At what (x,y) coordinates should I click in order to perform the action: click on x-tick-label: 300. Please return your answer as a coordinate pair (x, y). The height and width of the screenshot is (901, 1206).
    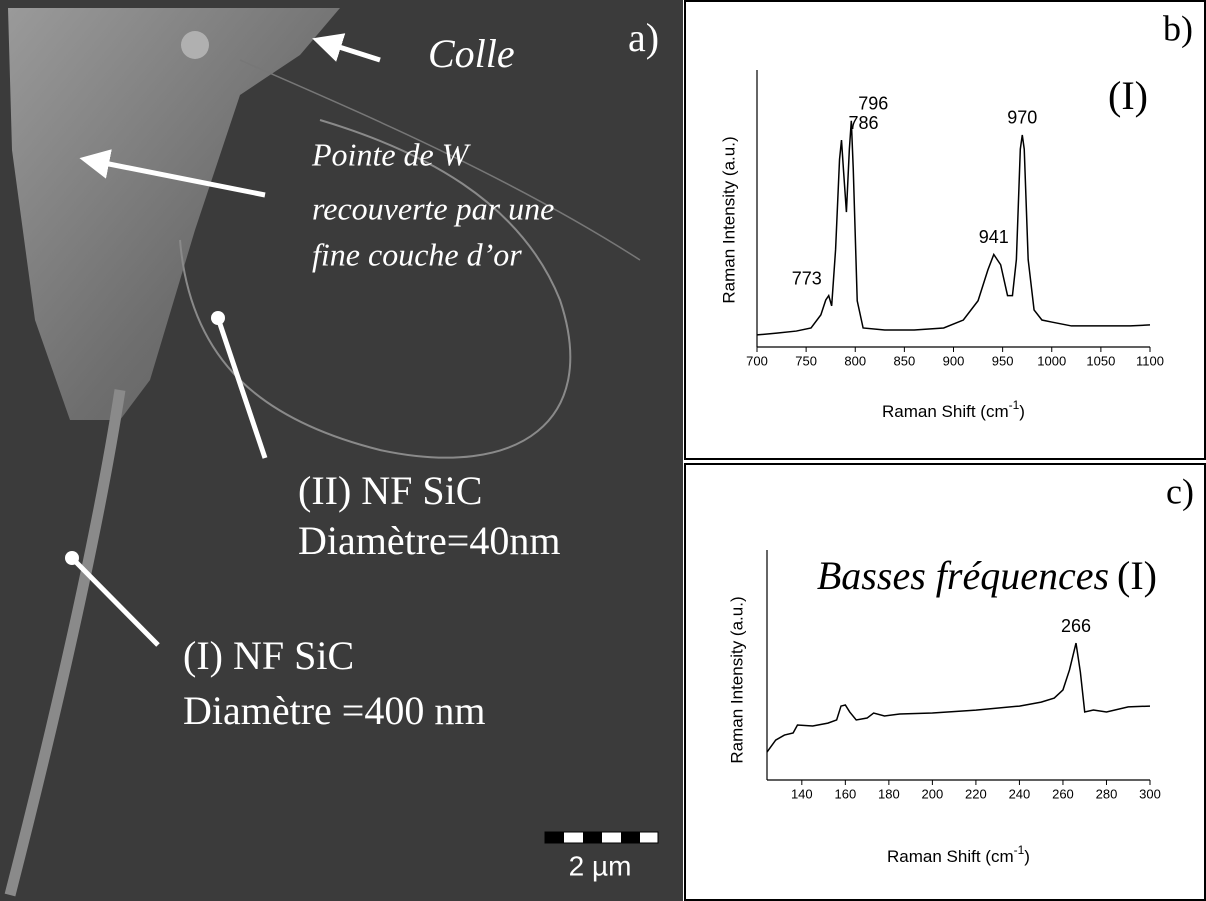
    Looking at the image, I should click on (1150, 793).